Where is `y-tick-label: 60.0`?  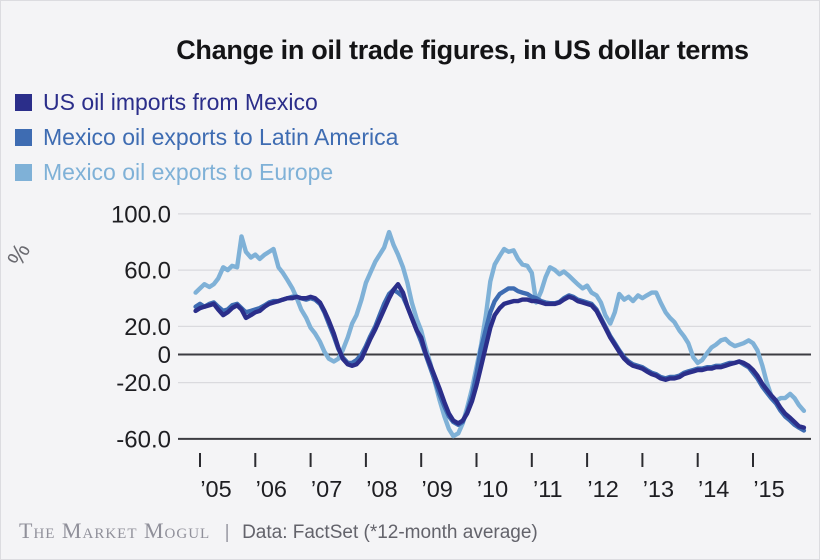
y-tick-label: 60.0 is located at coordinates (147, 271).